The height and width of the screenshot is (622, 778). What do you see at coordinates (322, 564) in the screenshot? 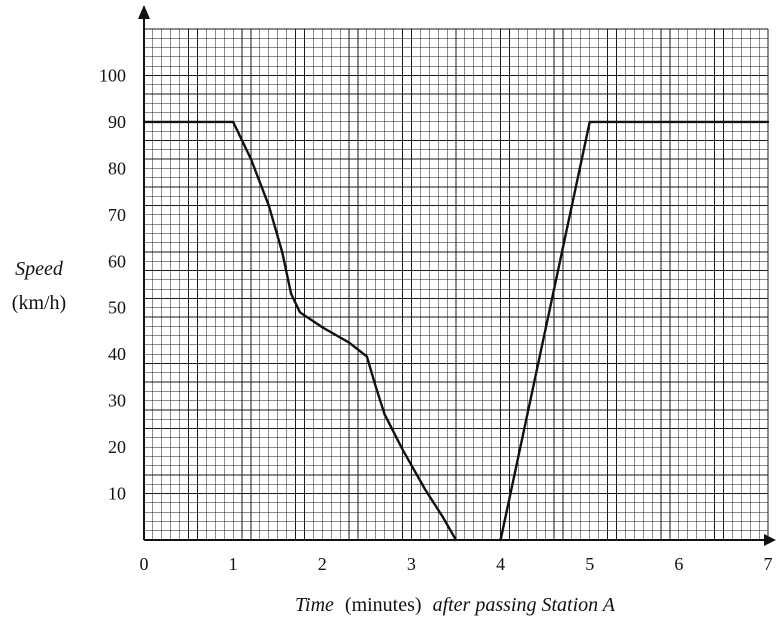
I see `x-tick-label: 2` at bounding box center [322, 564].